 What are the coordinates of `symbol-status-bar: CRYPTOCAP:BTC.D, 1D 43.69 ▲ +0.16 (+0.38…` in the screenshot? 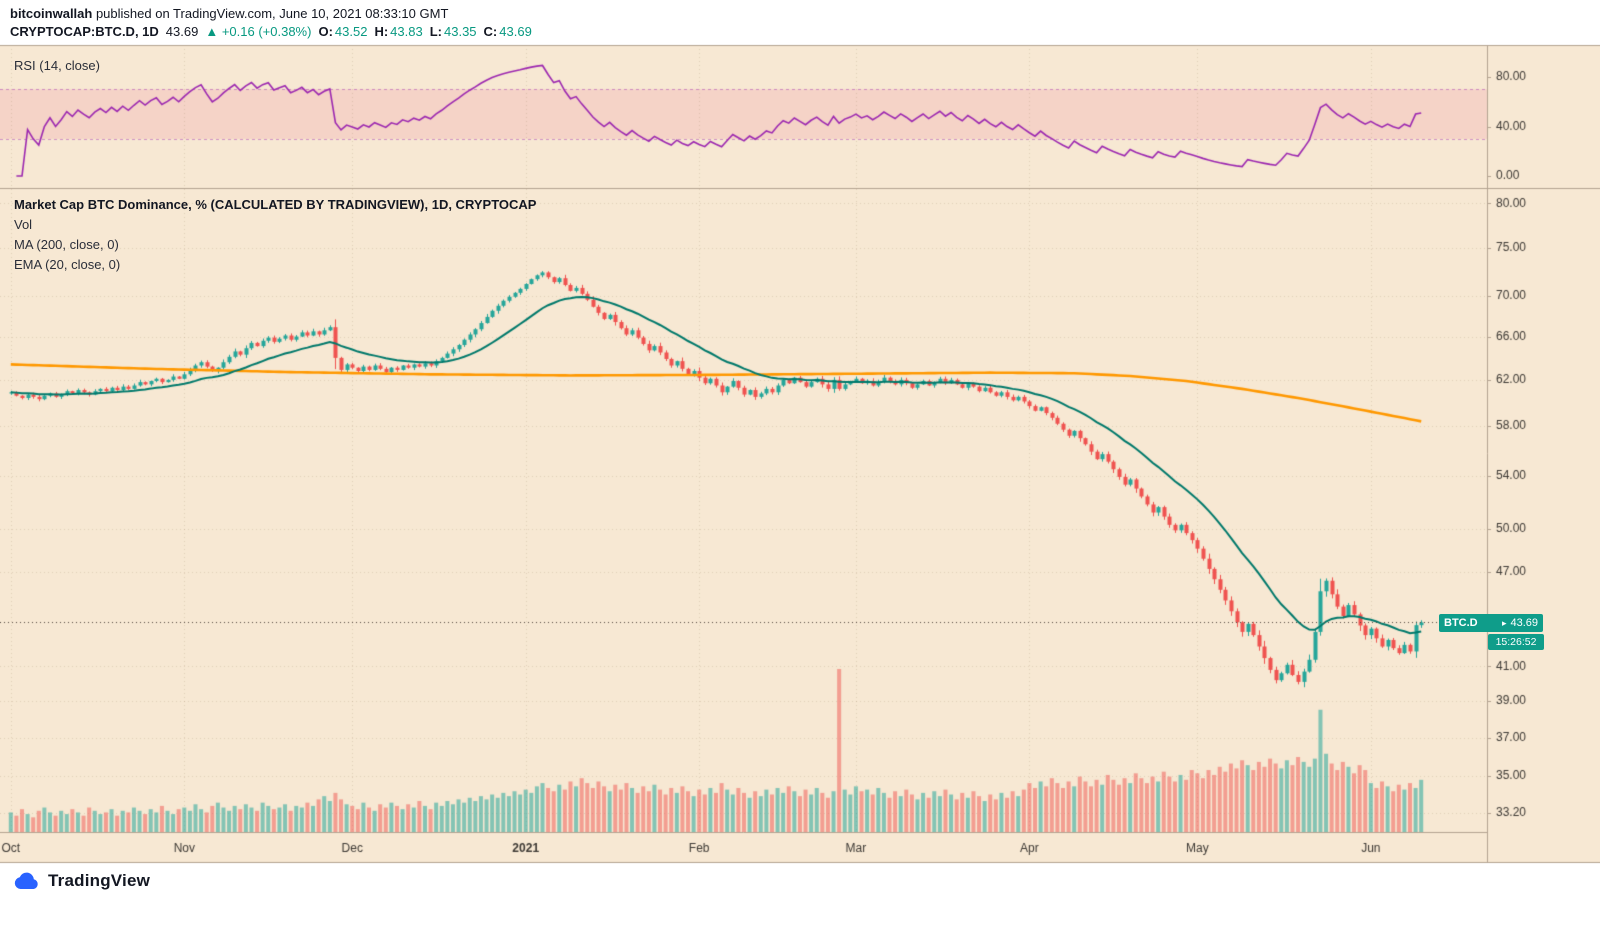 It's located at (271, 31).